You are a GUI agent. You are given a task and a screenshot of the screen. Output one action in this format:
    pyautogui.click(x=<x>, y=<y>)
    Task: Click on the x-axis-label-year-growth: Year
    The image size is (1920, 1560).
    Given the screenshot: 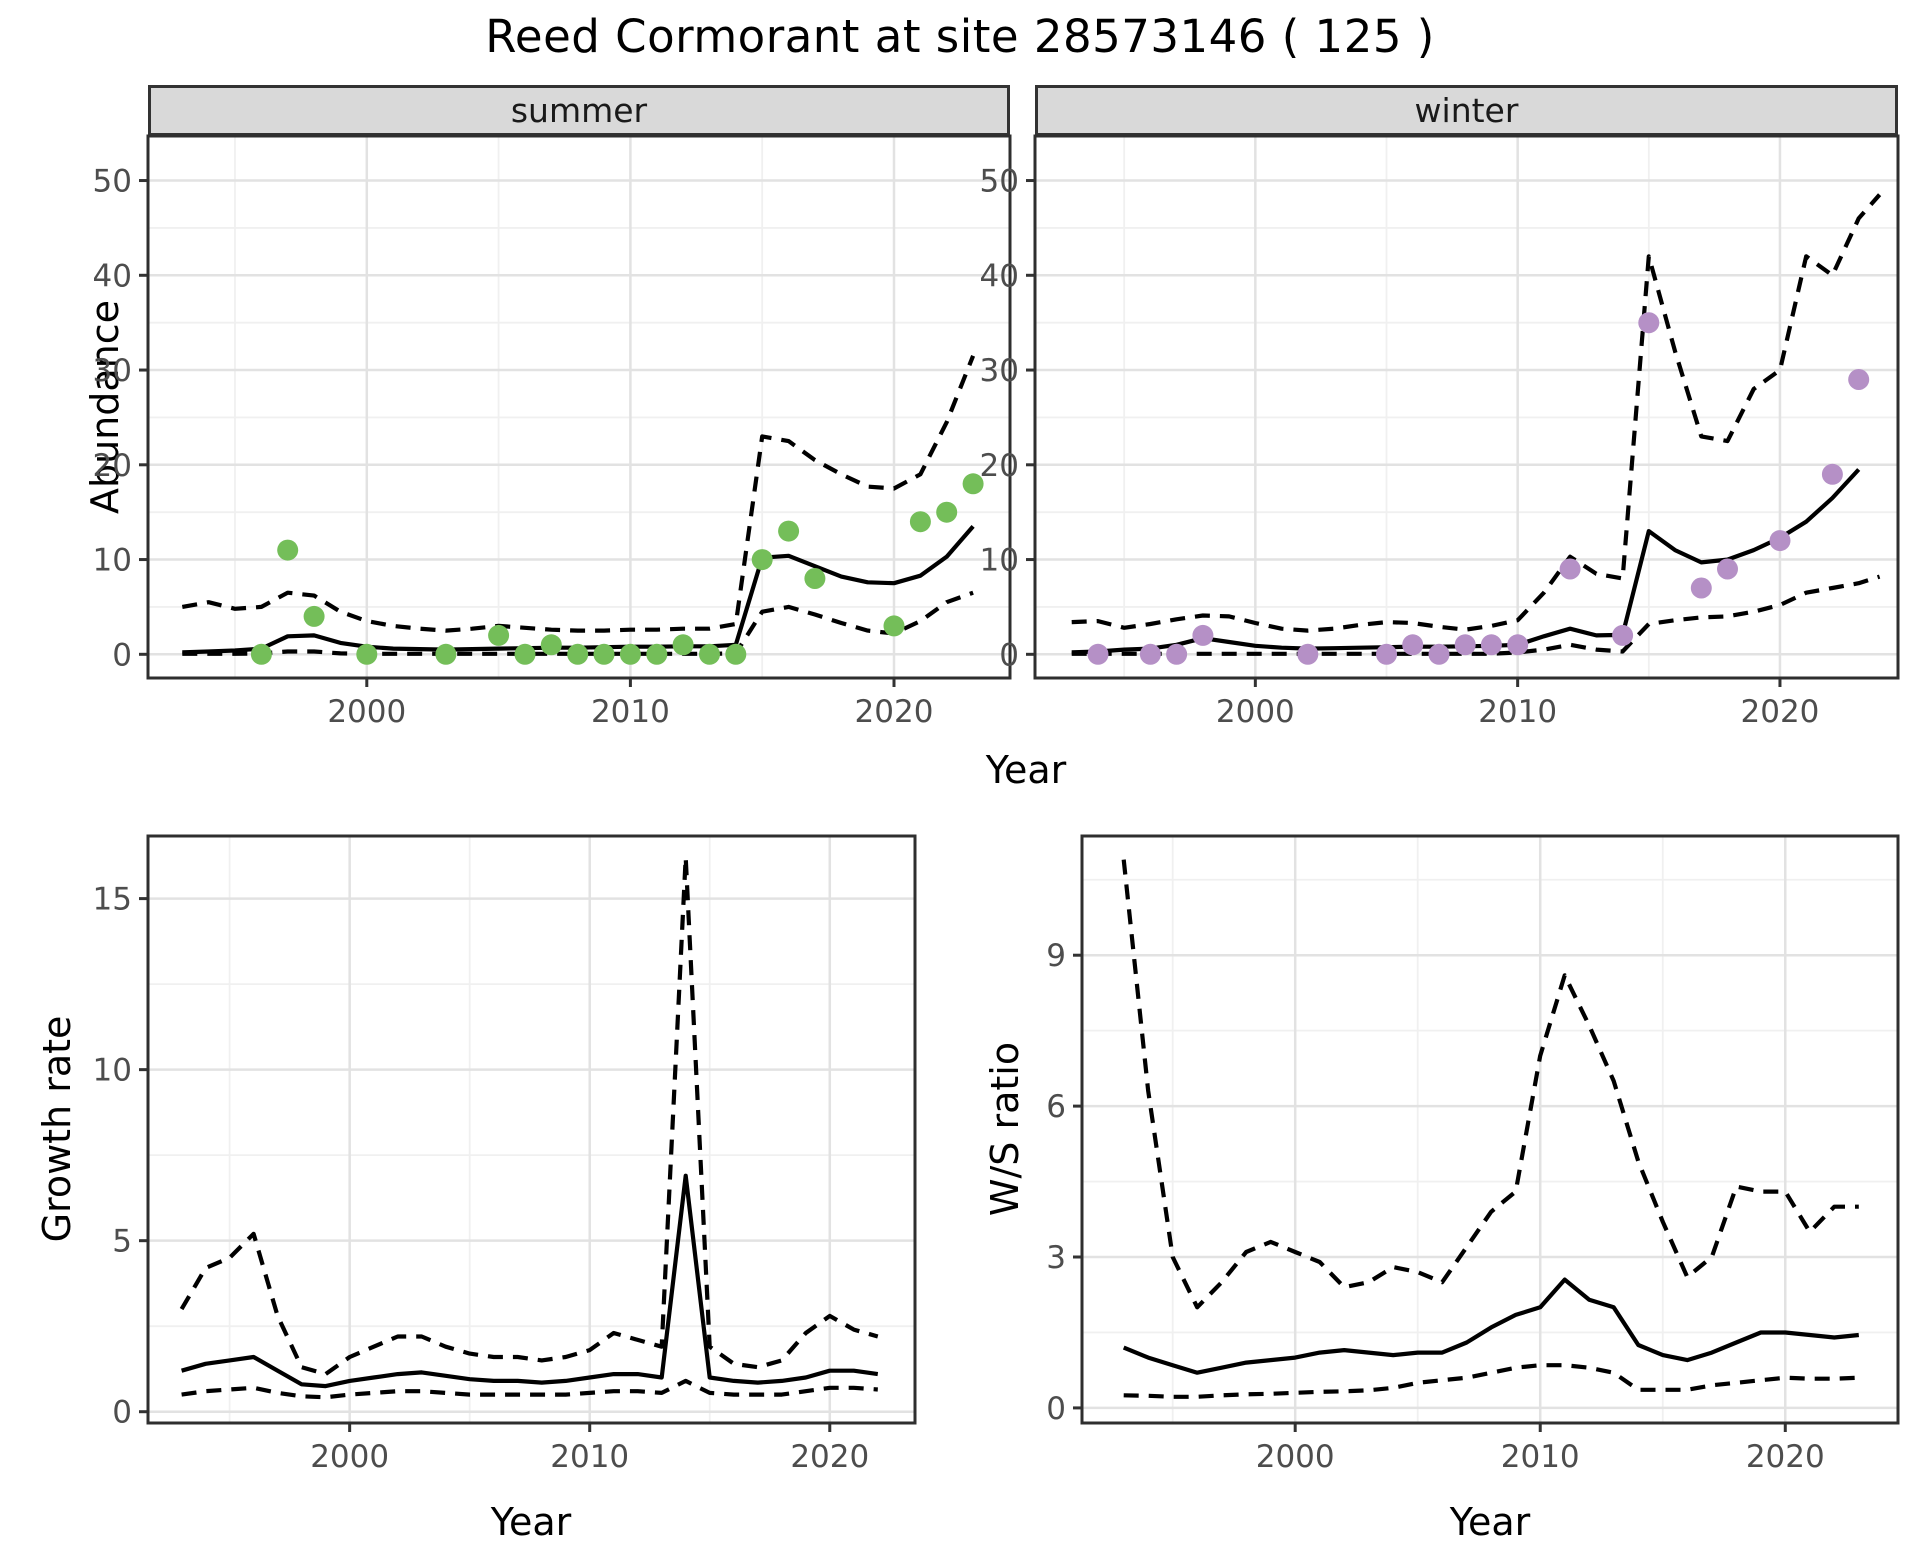 What is the action you would take?
    pyautogui.click(x=531, y=1522)
    